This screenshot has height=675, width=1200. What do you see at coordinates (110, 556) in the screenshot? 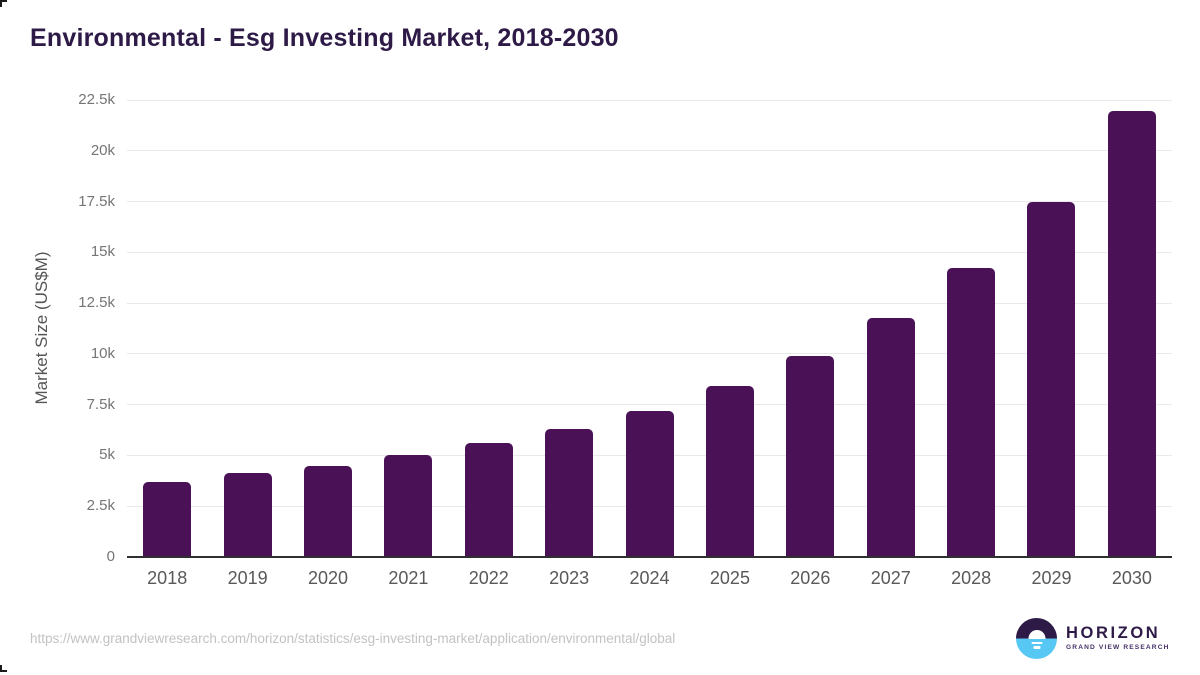
I see `y-tick-label-0: 0` at bounding box center [110, 556].